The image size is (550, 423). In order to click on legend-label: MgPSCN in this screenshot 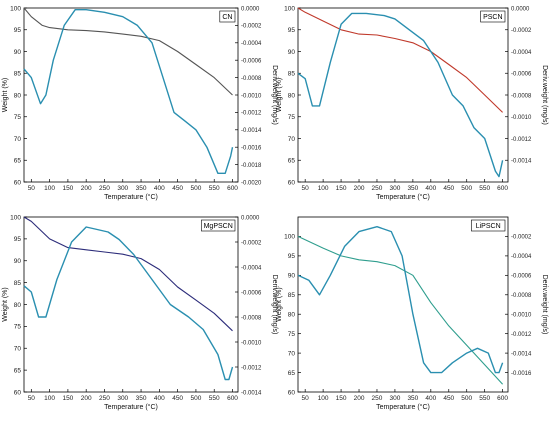, I will do `click(218, 226)`.